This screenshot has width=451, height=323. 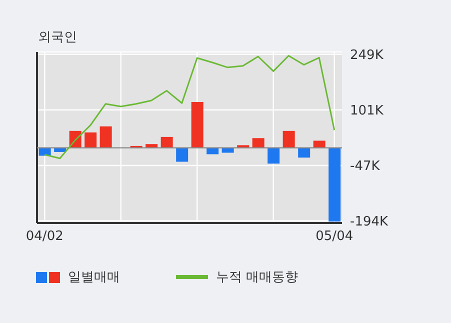 I want to click on x-tick-label: 04/02, so click(x=45, y=236).